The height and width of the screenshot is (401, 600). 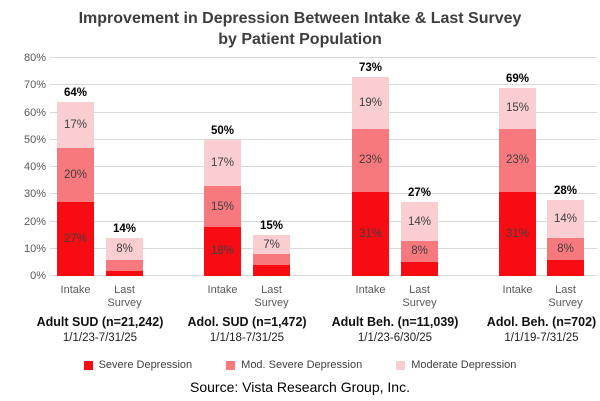 I want to click on legend-swatch-moderate, so click(x=401, y=365).